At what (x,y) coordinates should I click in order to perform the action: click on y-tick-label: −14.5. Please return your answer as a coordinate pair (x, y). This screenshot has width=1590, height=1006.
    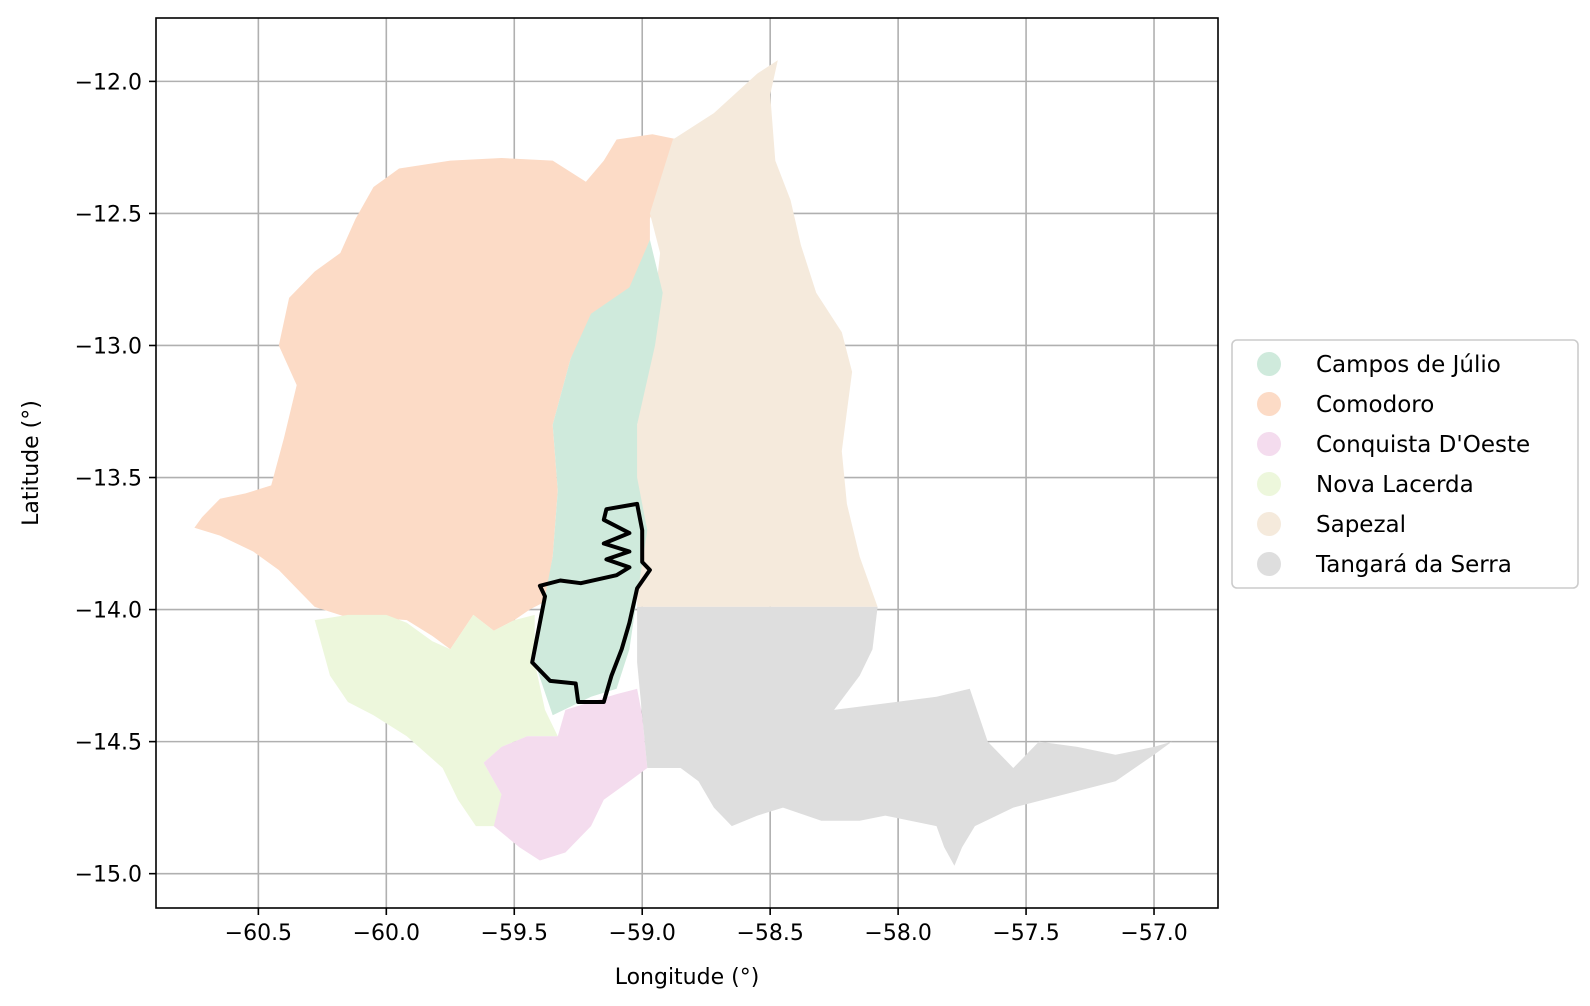
    Looking at the image, I should click on (108, 743).